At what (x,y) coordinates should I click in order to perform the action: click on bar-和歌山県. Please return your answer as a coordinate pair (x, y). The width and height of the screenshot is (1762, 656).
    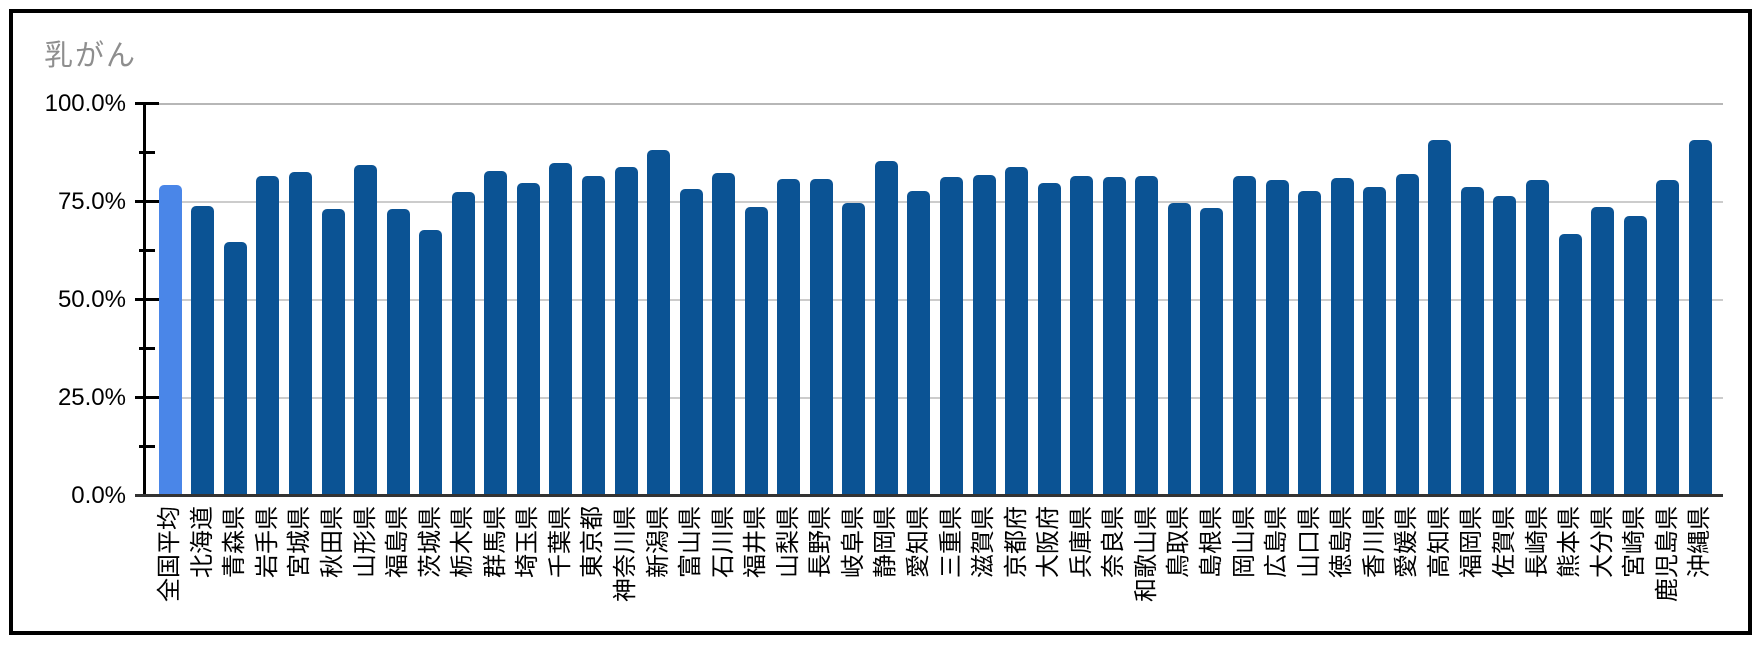
    Looking at the image, I should click on (1147, 336).